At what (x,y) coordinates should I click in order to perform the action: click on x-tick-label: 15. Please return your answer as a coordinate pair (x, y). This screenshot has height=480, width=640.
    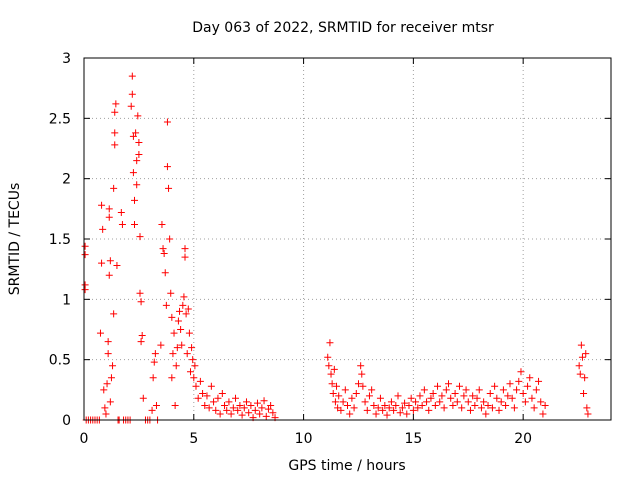
    Looking at the image, I should click on (413, 439).